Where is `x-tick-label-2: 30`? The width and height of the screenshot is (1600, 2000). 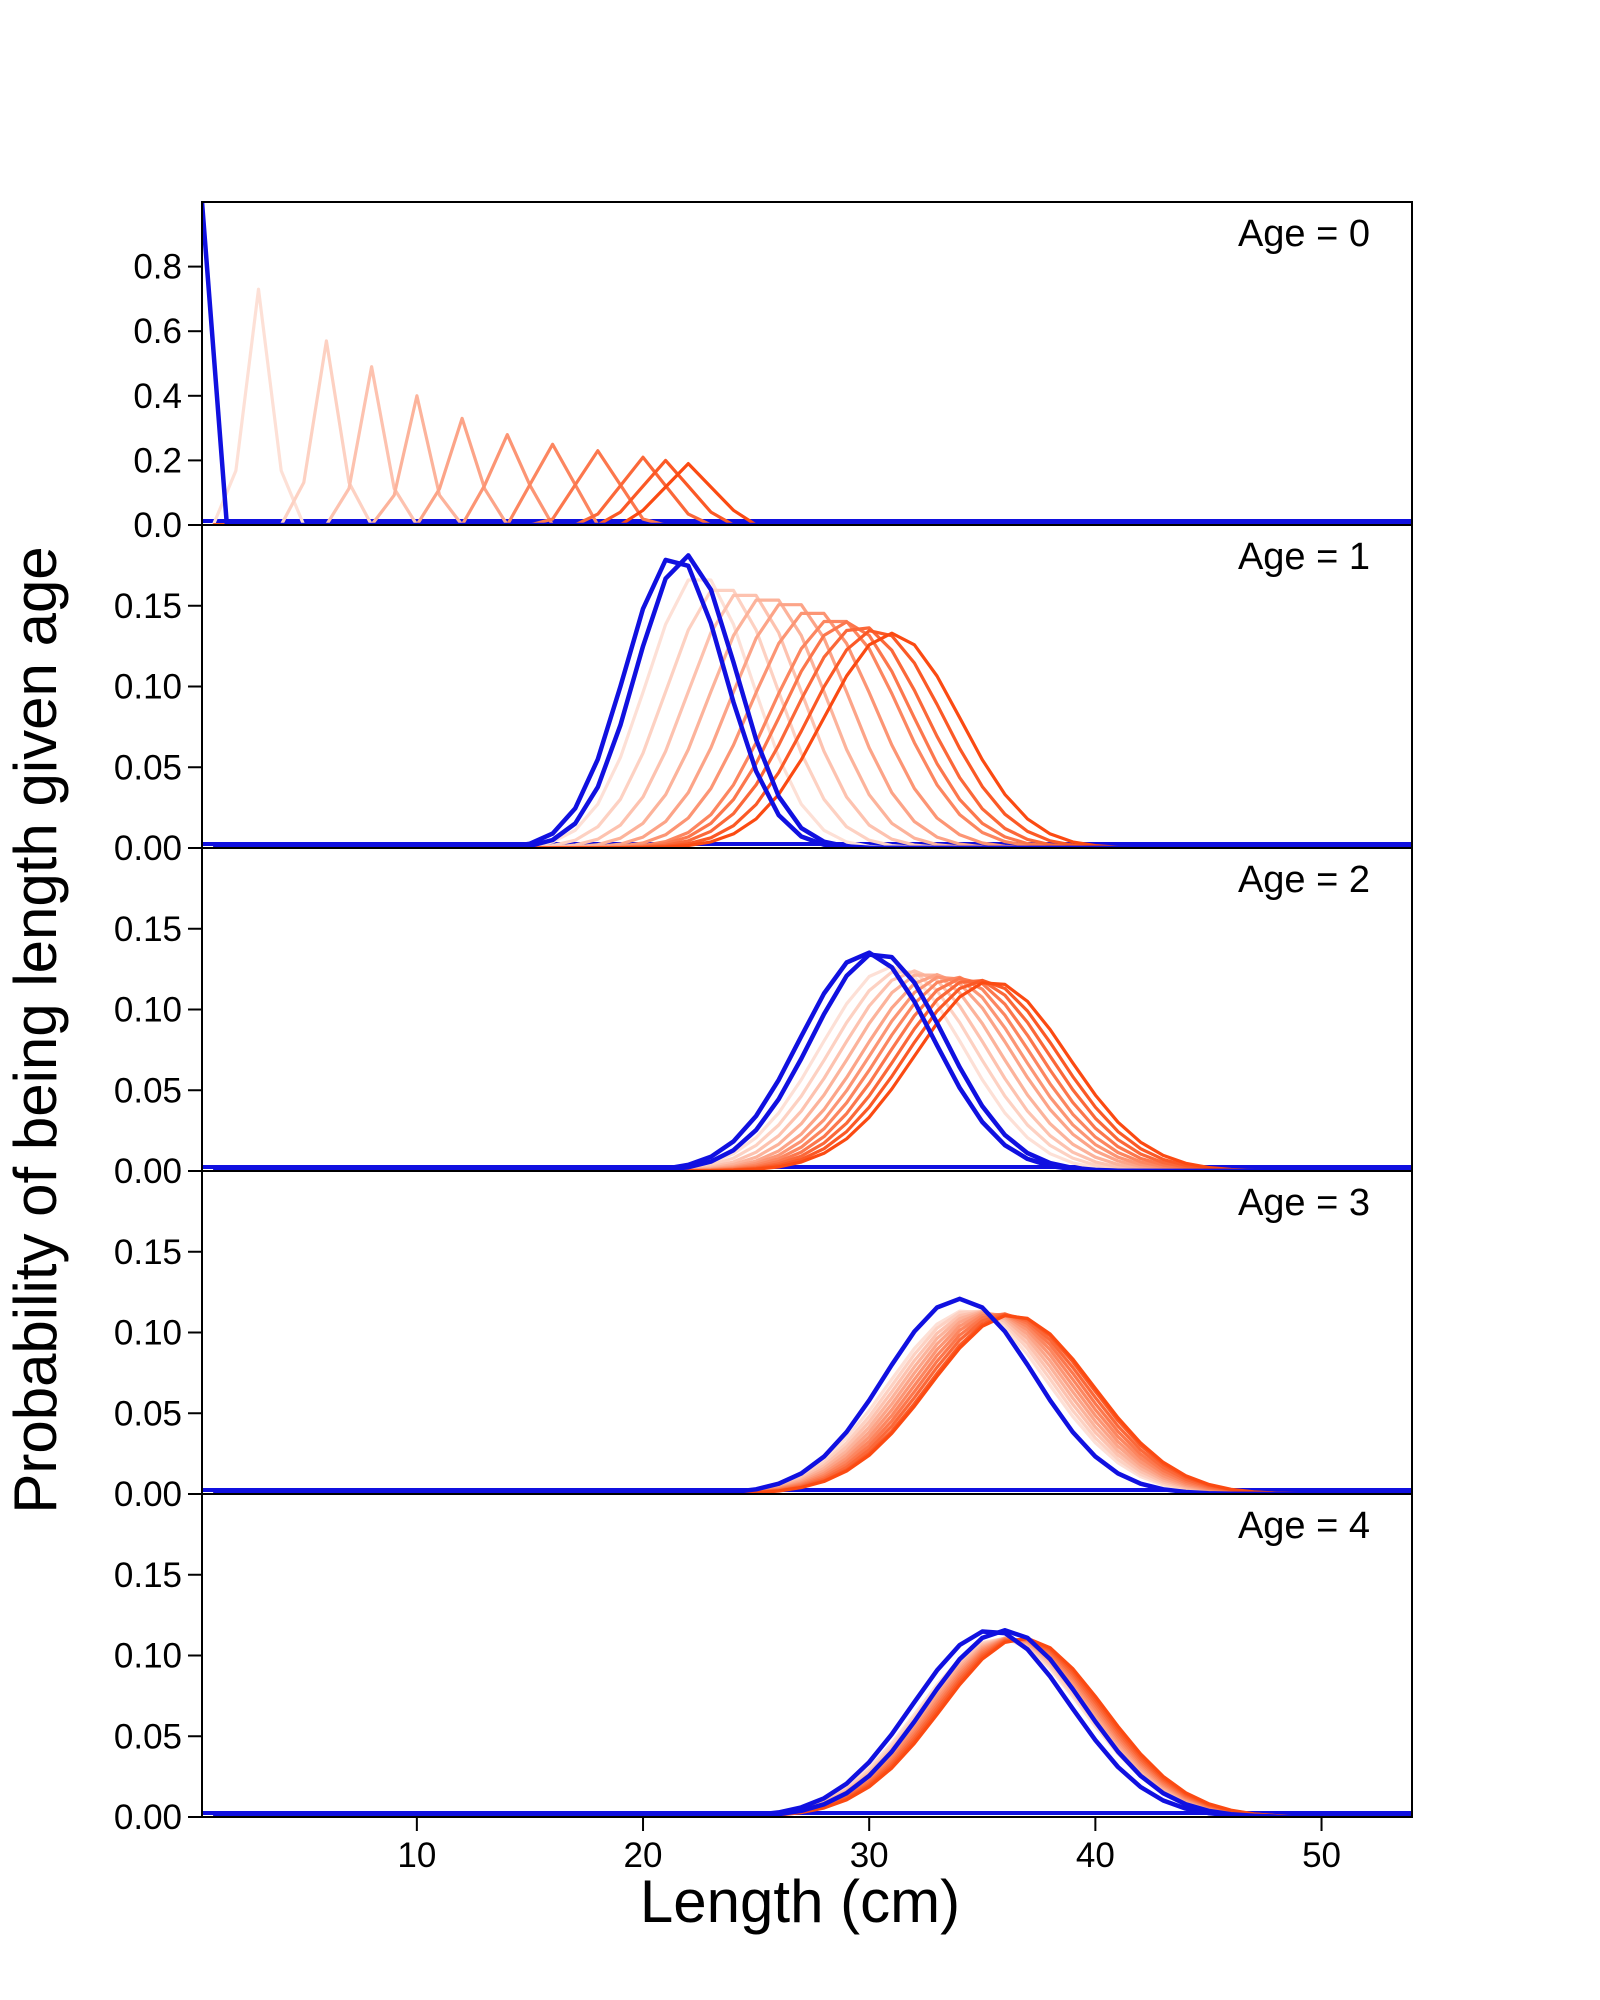
x-tick-label-2: 30 is located at coordinates (869, 1855).